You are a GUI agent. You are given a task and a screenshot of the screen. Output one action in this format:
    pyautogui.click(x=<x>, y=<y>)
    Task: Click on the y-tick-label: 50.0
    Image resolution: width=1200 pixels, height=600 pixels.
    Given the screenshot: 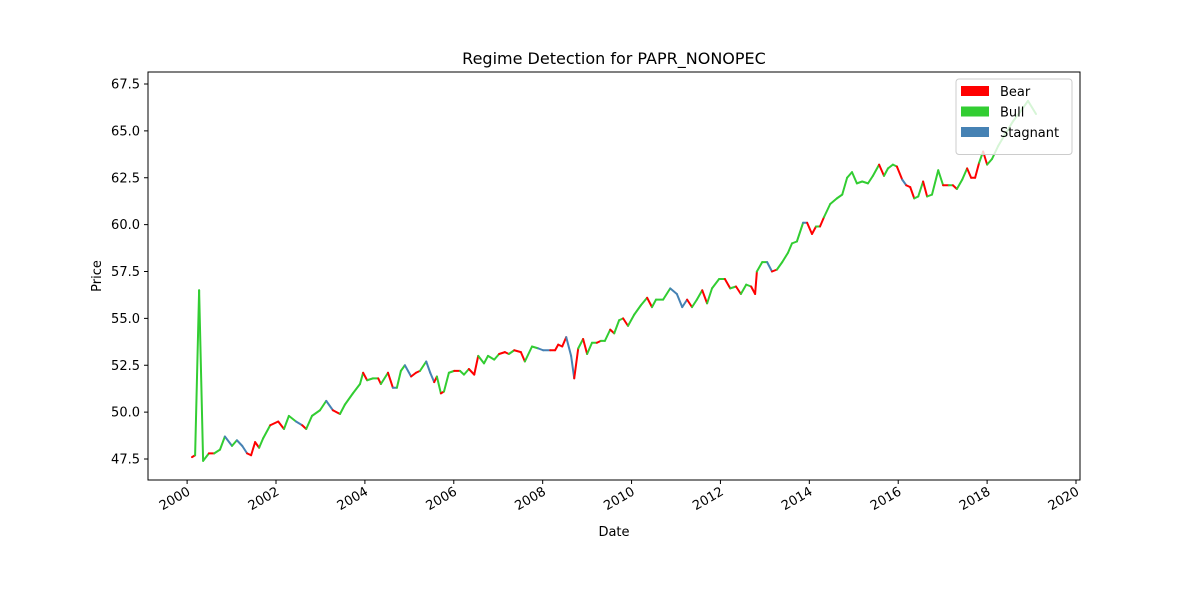 What is the action you would take?
    pyautogui.click(x=125, y=413)
    